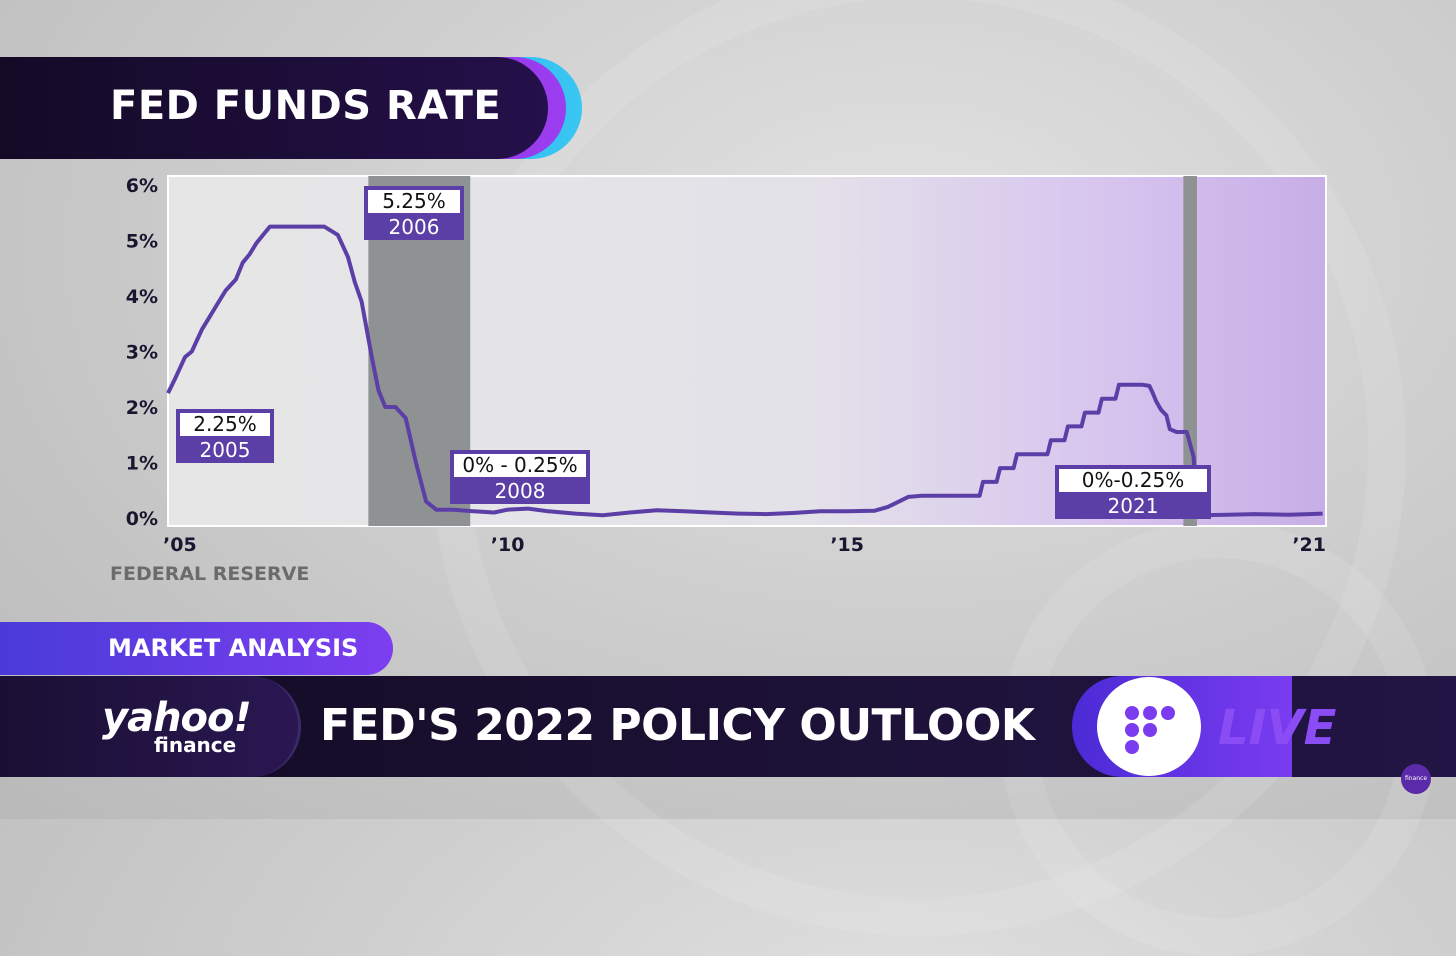 This screenshot has height=956, width=1456. Describe the element at coordinates (142, 242) in the screenshot. I see `y-tick-label: 5%` at that location.